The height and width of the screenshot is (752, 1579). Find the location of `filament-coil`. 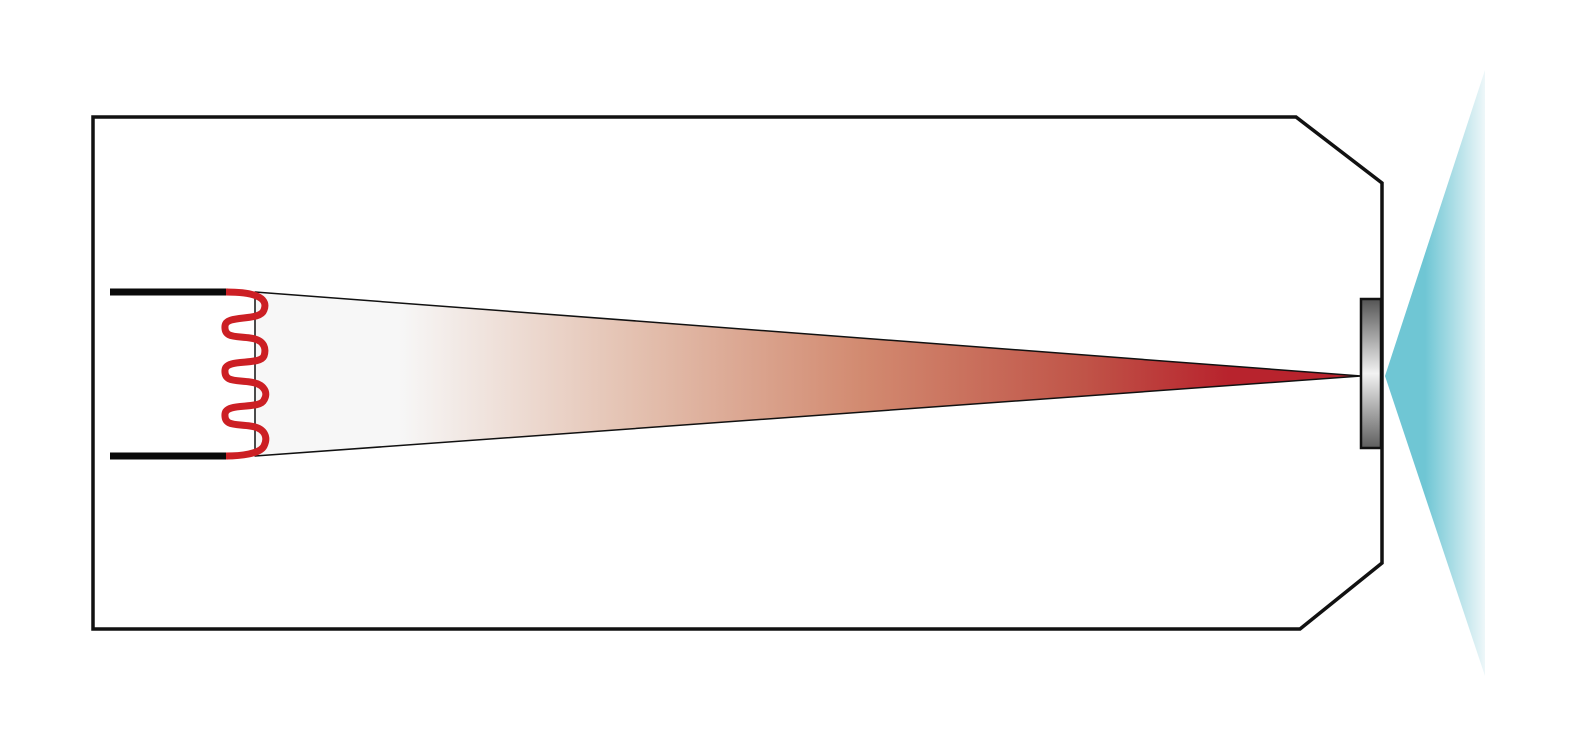

filament-coil is located at coordinates (245, 374).